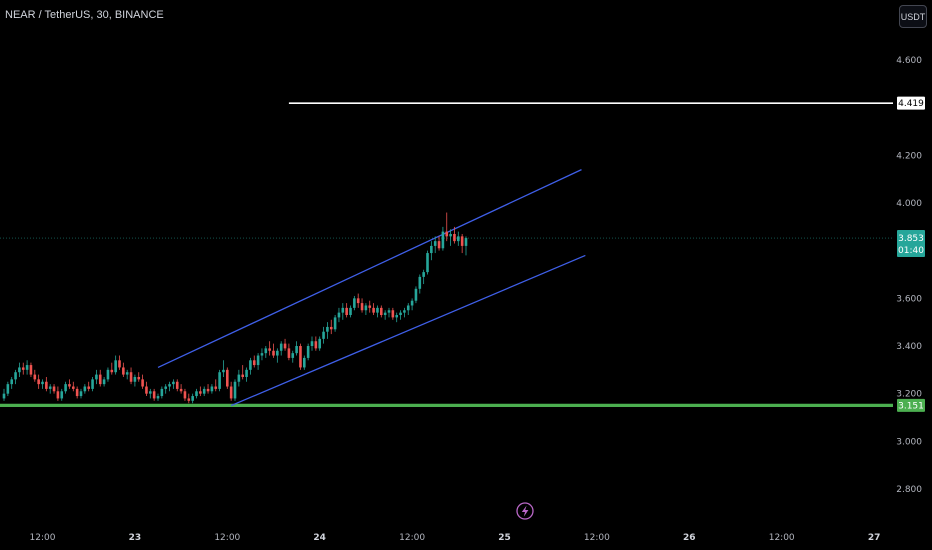 The height and width of the screenshot is (550, 932). What do you see at coordinates (455, 538) in the screenshot?
I see `time-axis: 12:00 23 12:00 24 12:00 25 12:00 26 12:00 27` at bounding box center [455, 538].